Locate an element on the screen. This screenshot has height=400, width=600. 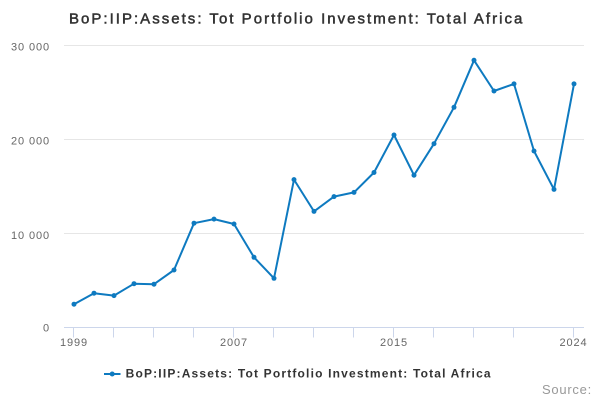
svg-text: Source: is located at coordinates (567, 389).